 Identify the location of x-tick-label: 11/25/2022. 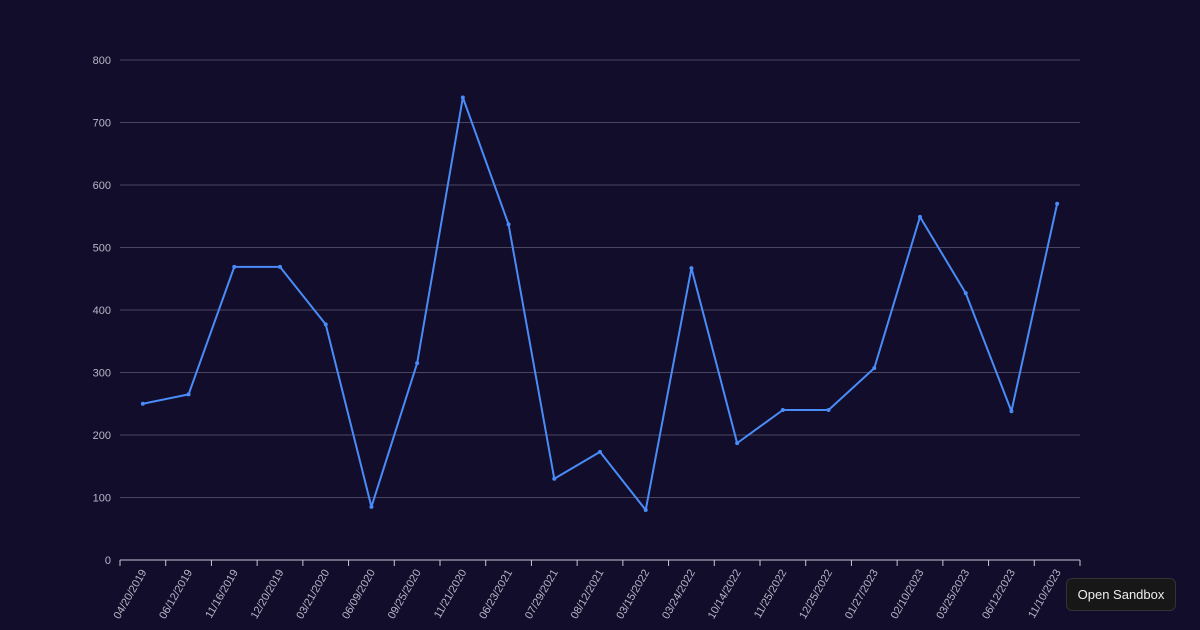
(771, 594).